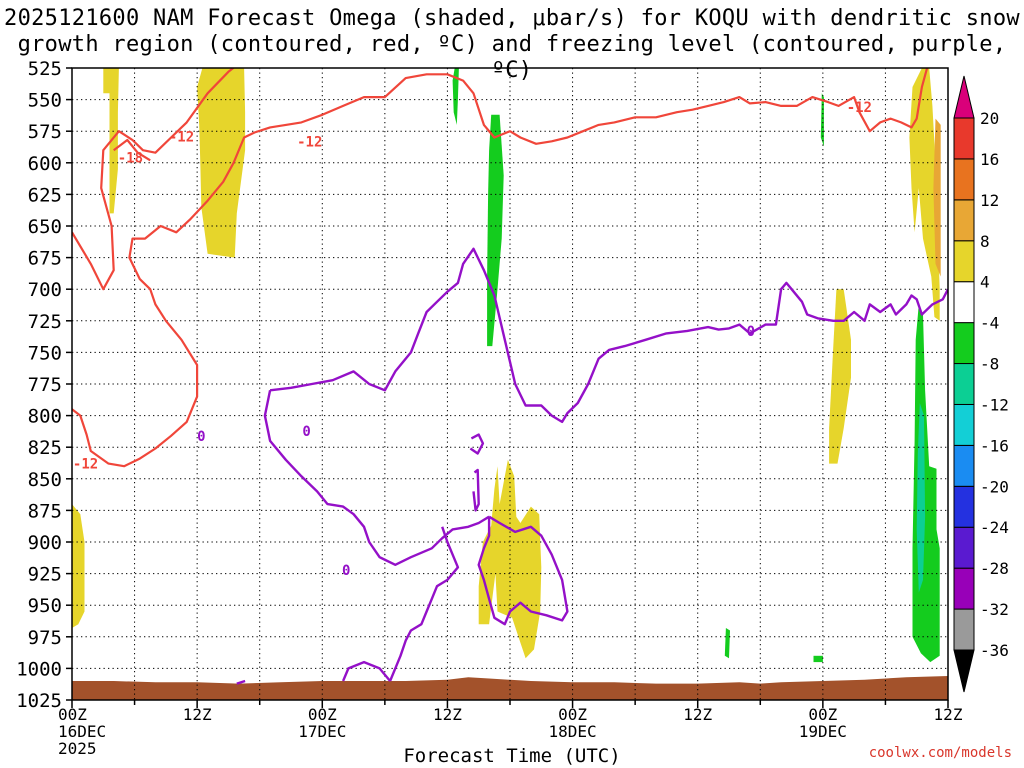 Image resolution: width=1024 pixels, height=768 pixels. I want to click on x-tick-label: 19DEC, so click(823, 731).